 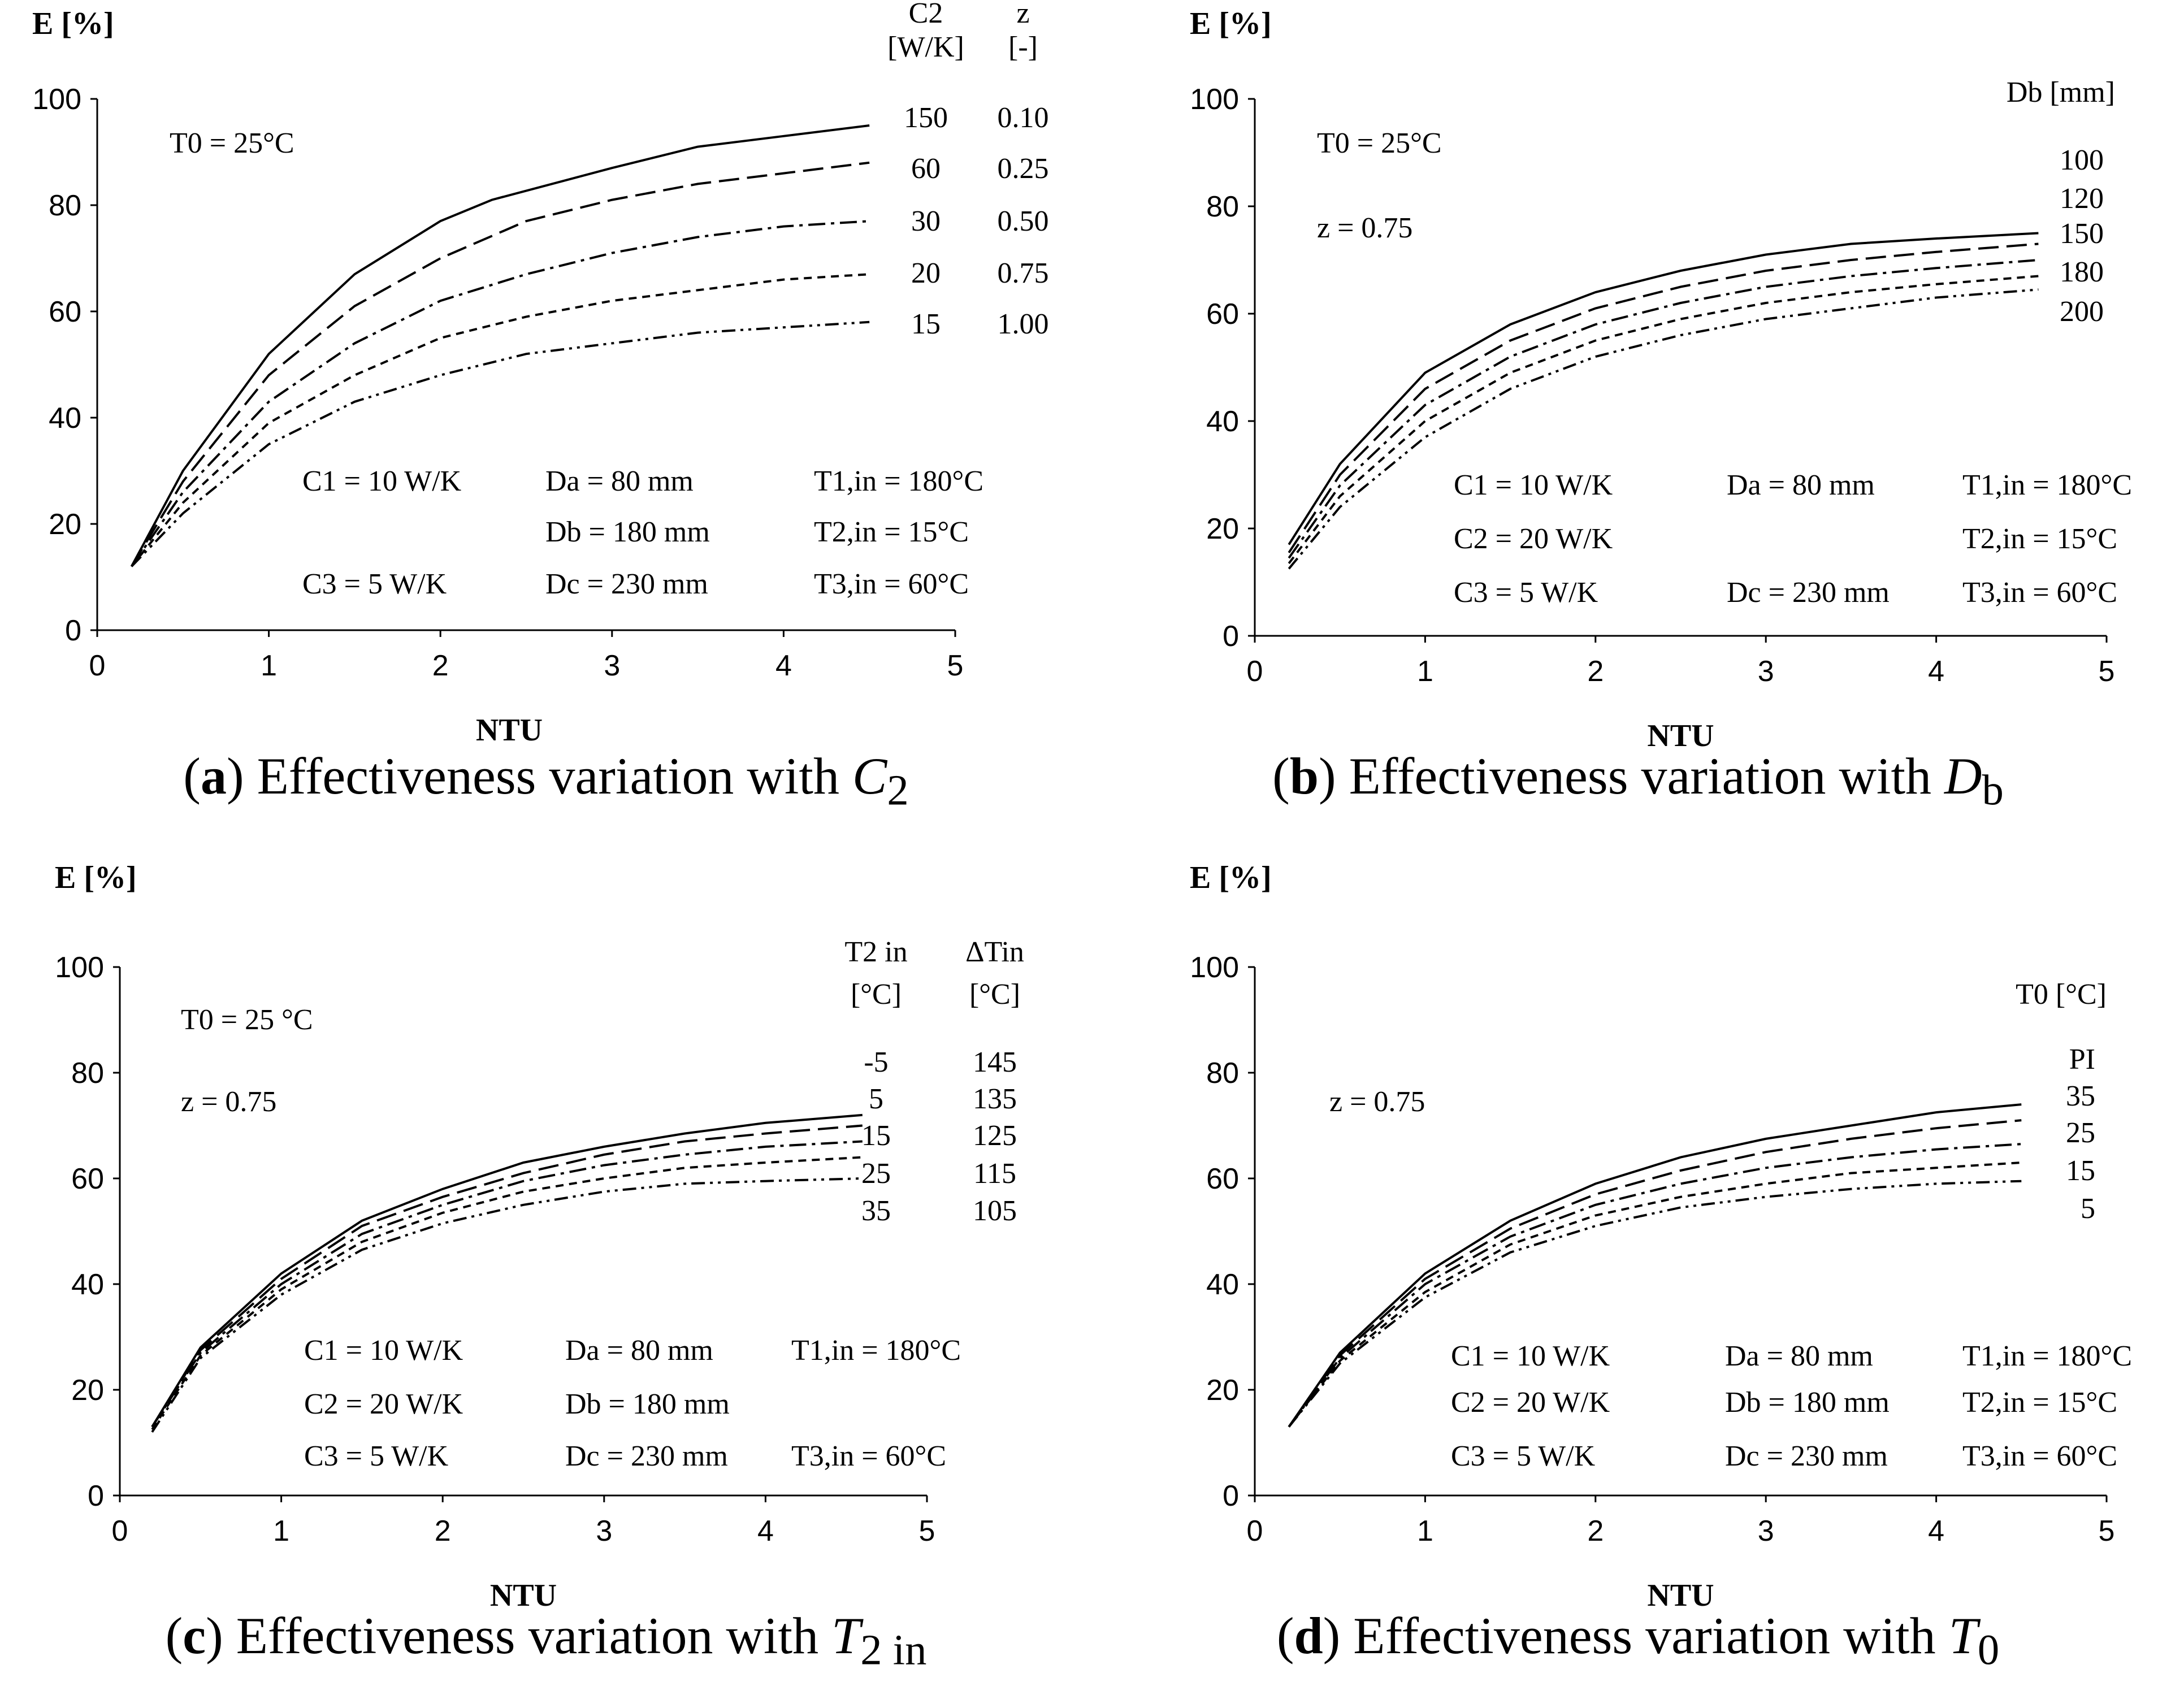 I want to click on legend-entry: 135, so click(x=995, y=1099).